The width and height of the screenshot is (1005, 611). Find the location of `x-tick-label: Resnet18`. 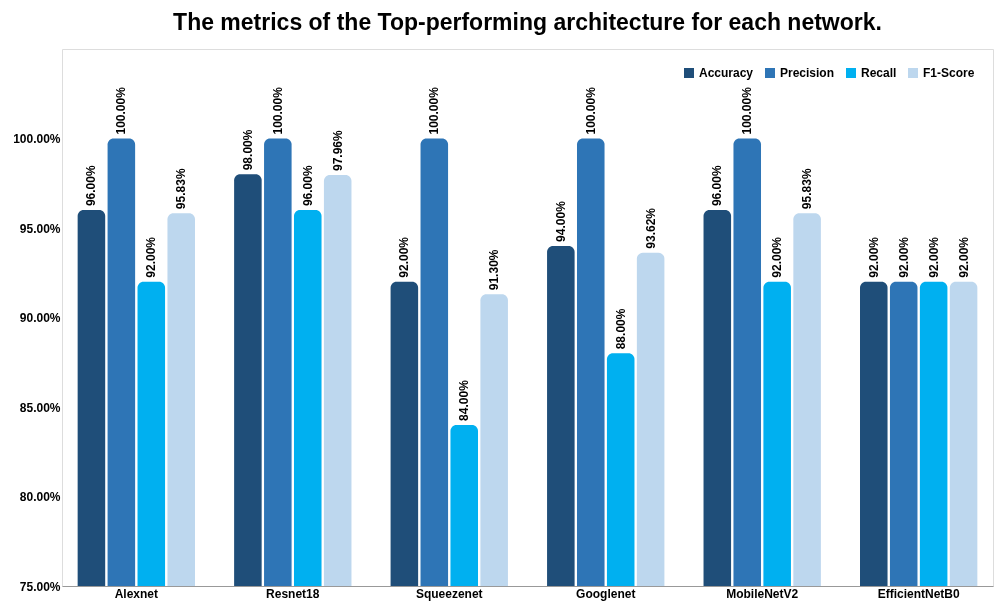

x-tick-label: Resnet18 is located at coordinates (293, 593).